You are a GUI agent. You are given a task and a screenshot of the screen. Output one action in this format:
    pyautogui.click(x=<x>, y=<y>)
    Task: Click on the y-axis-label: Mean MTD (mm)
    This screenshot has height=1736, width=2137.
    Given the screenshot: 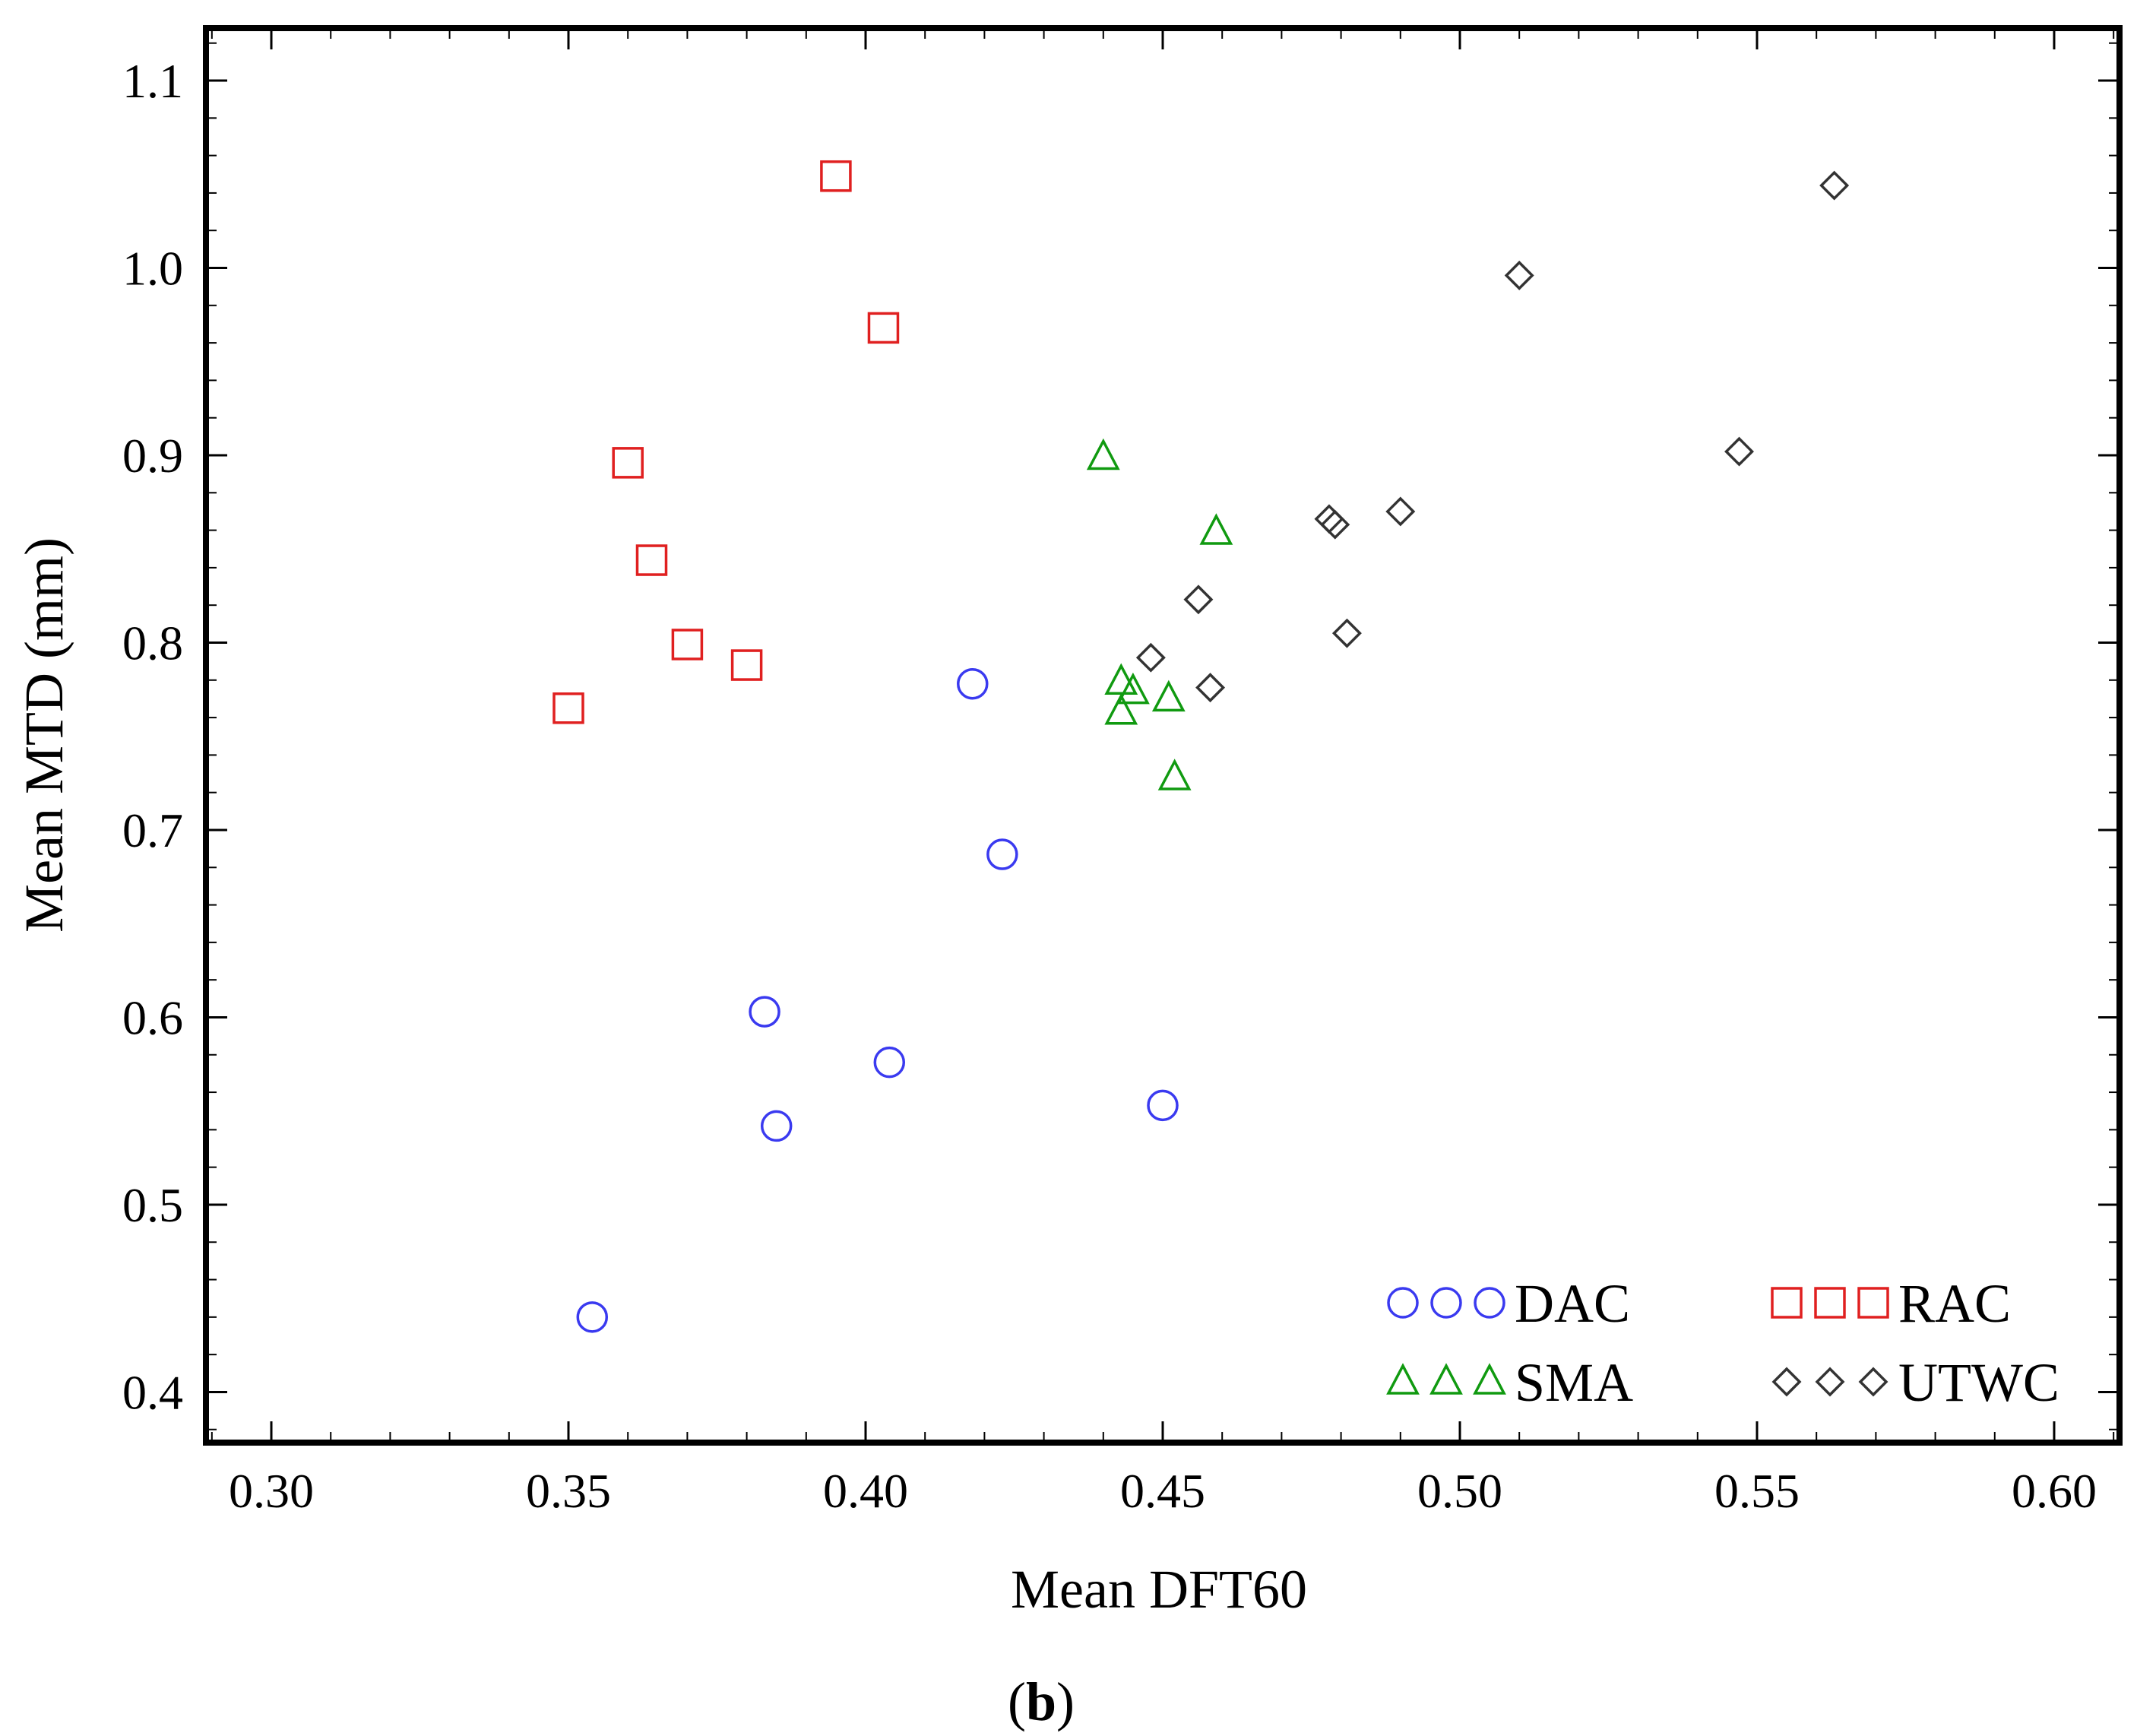 What is the action you would take?
    pyautogui.click(x=44, y=735)
    